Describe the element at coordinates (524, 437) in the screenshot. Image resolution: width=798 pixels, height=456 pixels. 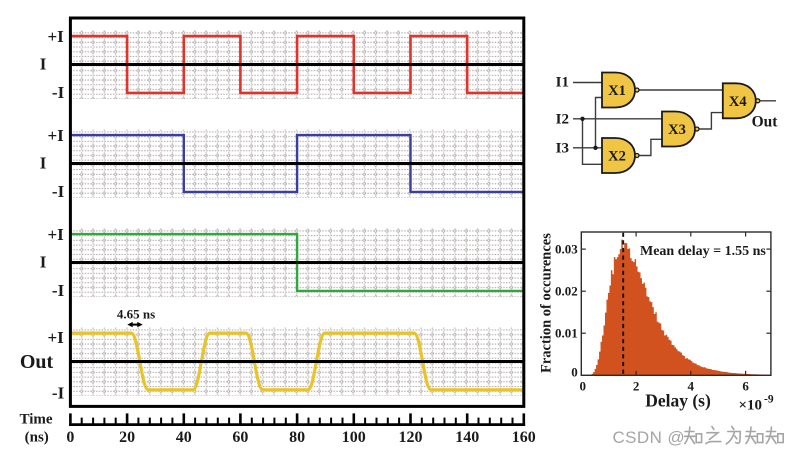
I see `svg-text: 160` at that location.